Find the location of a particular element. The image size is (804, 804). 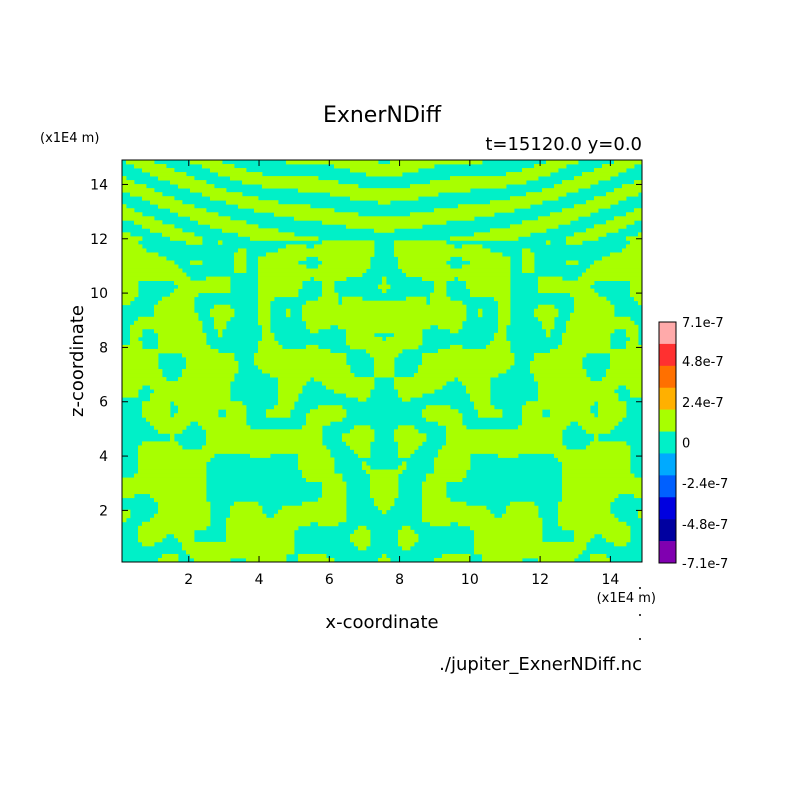

chart-subtitle: t=15120.0 y=0.0 is located at coordinates (563, 144).